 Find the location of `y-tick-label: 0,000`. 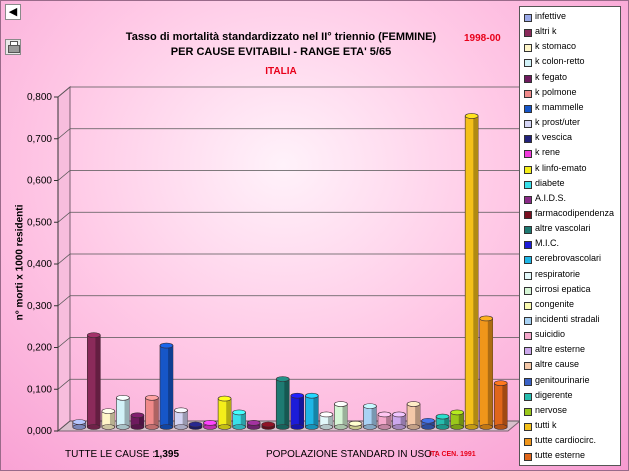

y-tick-label: 0,000 is located at coordinates (39, 431).